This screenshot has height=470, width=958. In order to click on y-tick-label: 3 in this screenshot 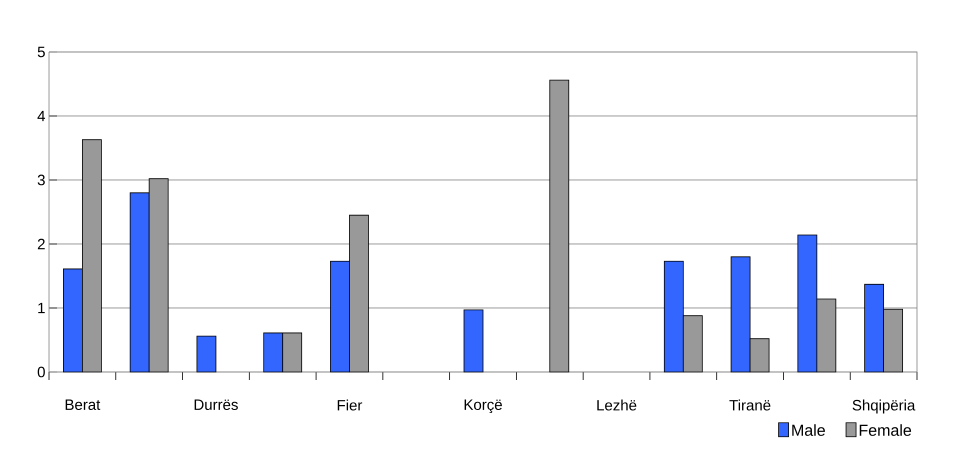, I will do `click(41, 180)`.